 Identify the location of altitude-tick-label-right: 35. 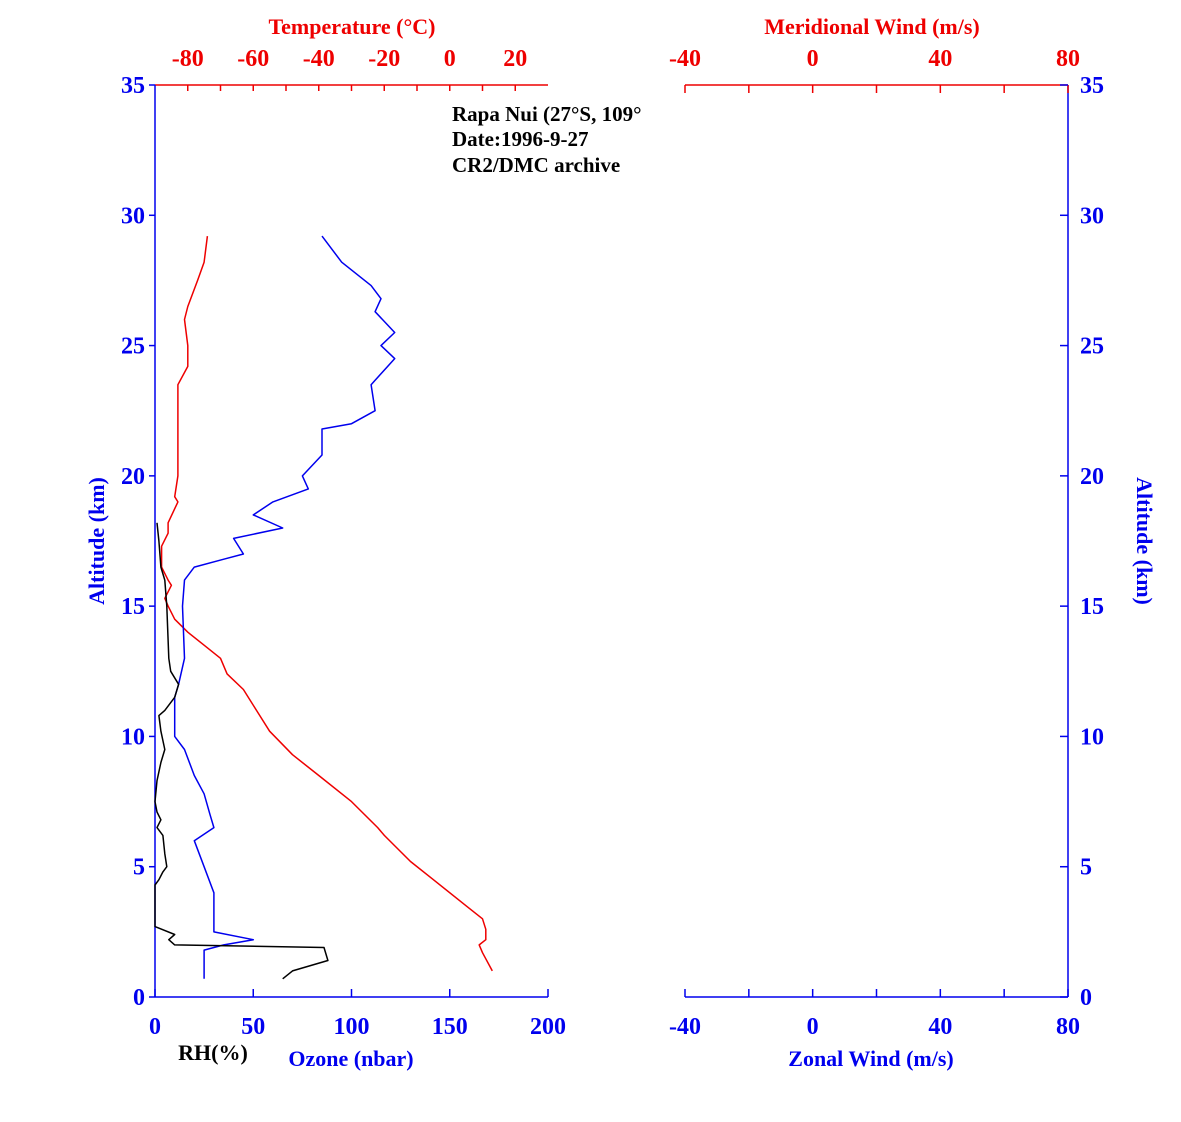
(1092, 86).